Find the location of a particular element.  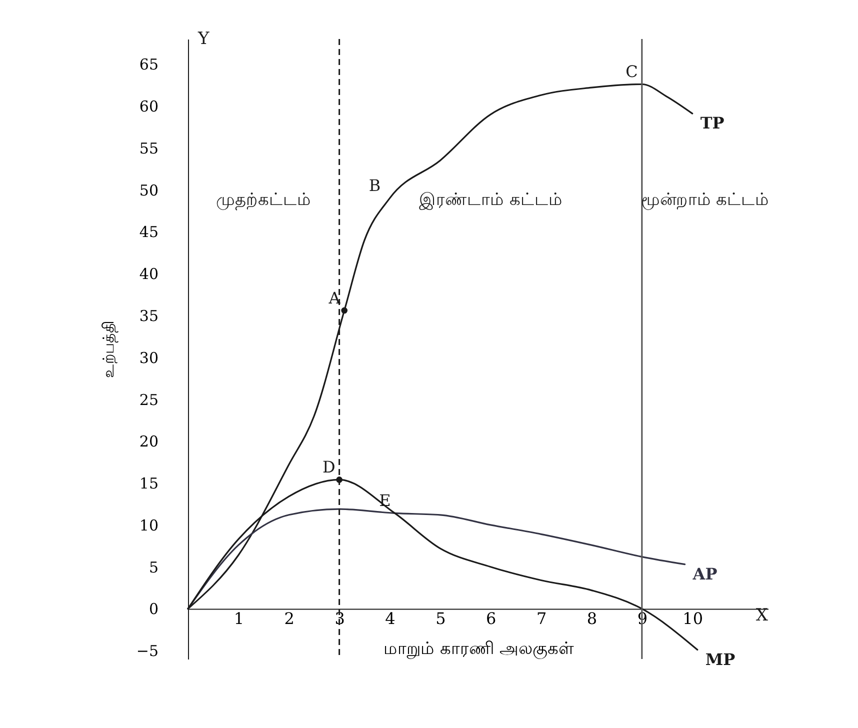

y-tick-label: 20 is located at coordinates (148, 441).